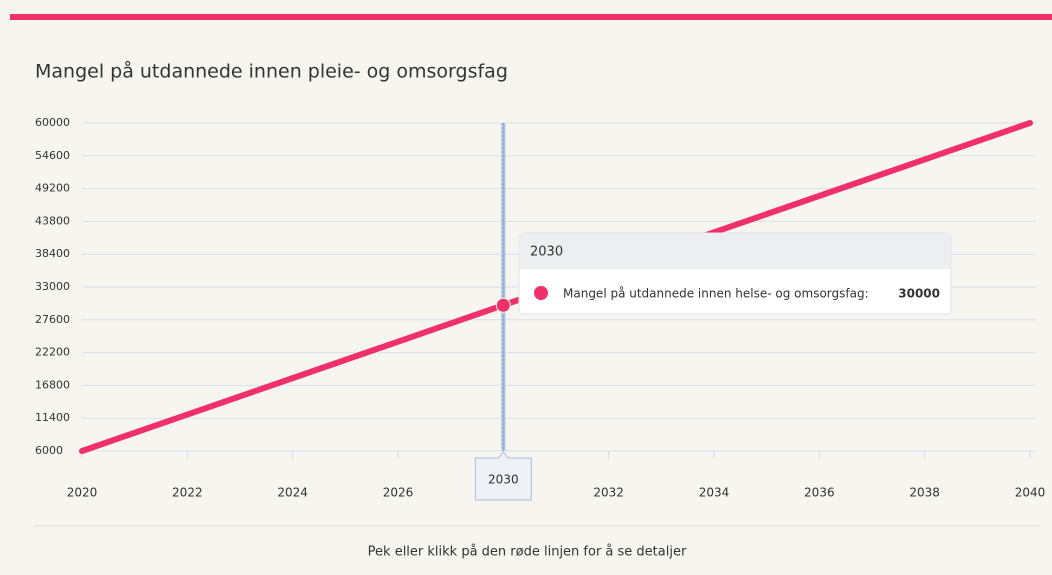  What do you see at coordinates (714, 493) in the screenshot?
I see `x-tick-label: 2034` at bounding box center [714, 493].